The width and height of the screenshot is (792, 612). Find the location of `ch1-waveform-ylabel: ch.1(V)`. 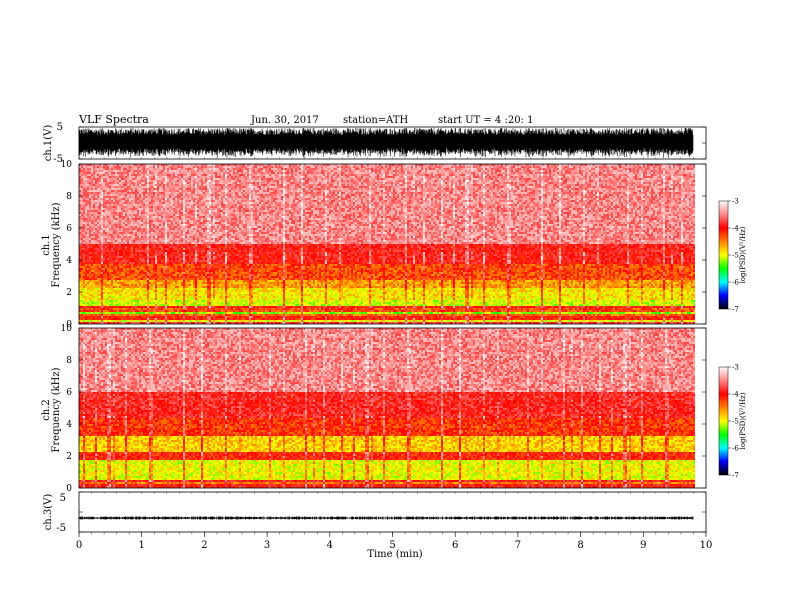

ch1-waveform-ylabel: ch.1(V) is located at coordinates (48, 143).